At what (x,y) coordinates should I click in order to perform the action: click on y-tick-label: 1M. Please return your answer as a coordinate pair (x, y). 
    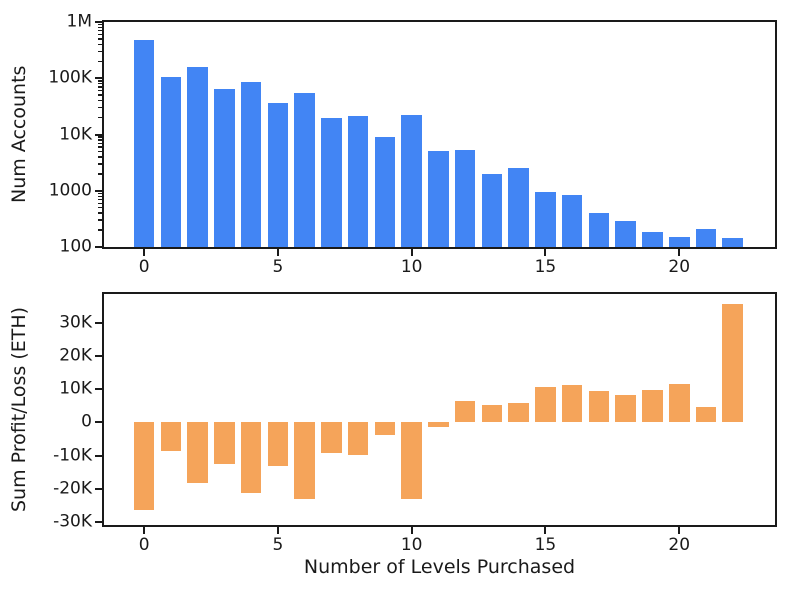
    Looking at the image, I should click on (79, 21).